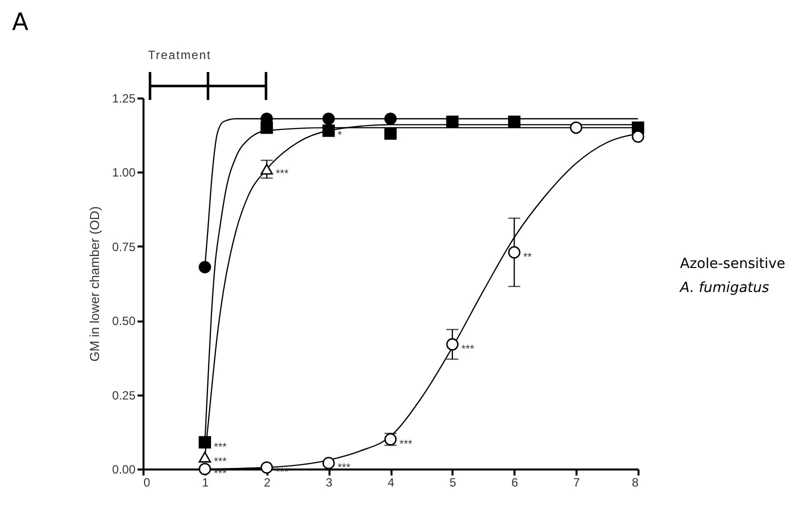 The height and width of the screenshot is (515, 795). What do you see at coordinates (267, 483) in the screenshot?
I see `x-tick-label: 2` at bounding box center [267, 483].